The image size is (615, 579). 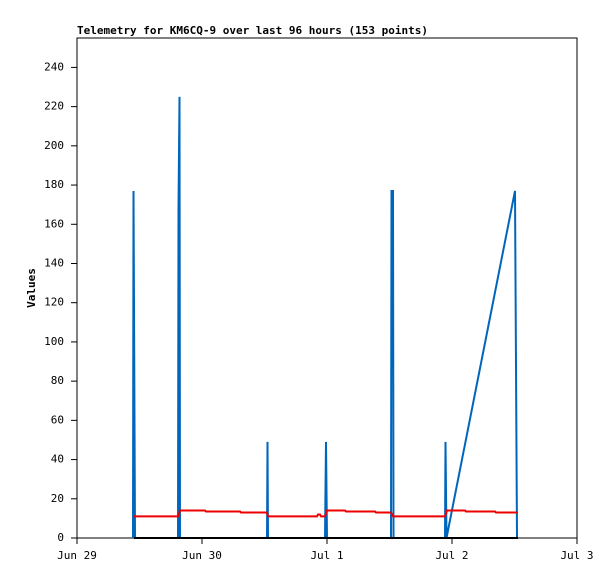 I want to click on y-axis-label: Values, so click(x=31, y=288).